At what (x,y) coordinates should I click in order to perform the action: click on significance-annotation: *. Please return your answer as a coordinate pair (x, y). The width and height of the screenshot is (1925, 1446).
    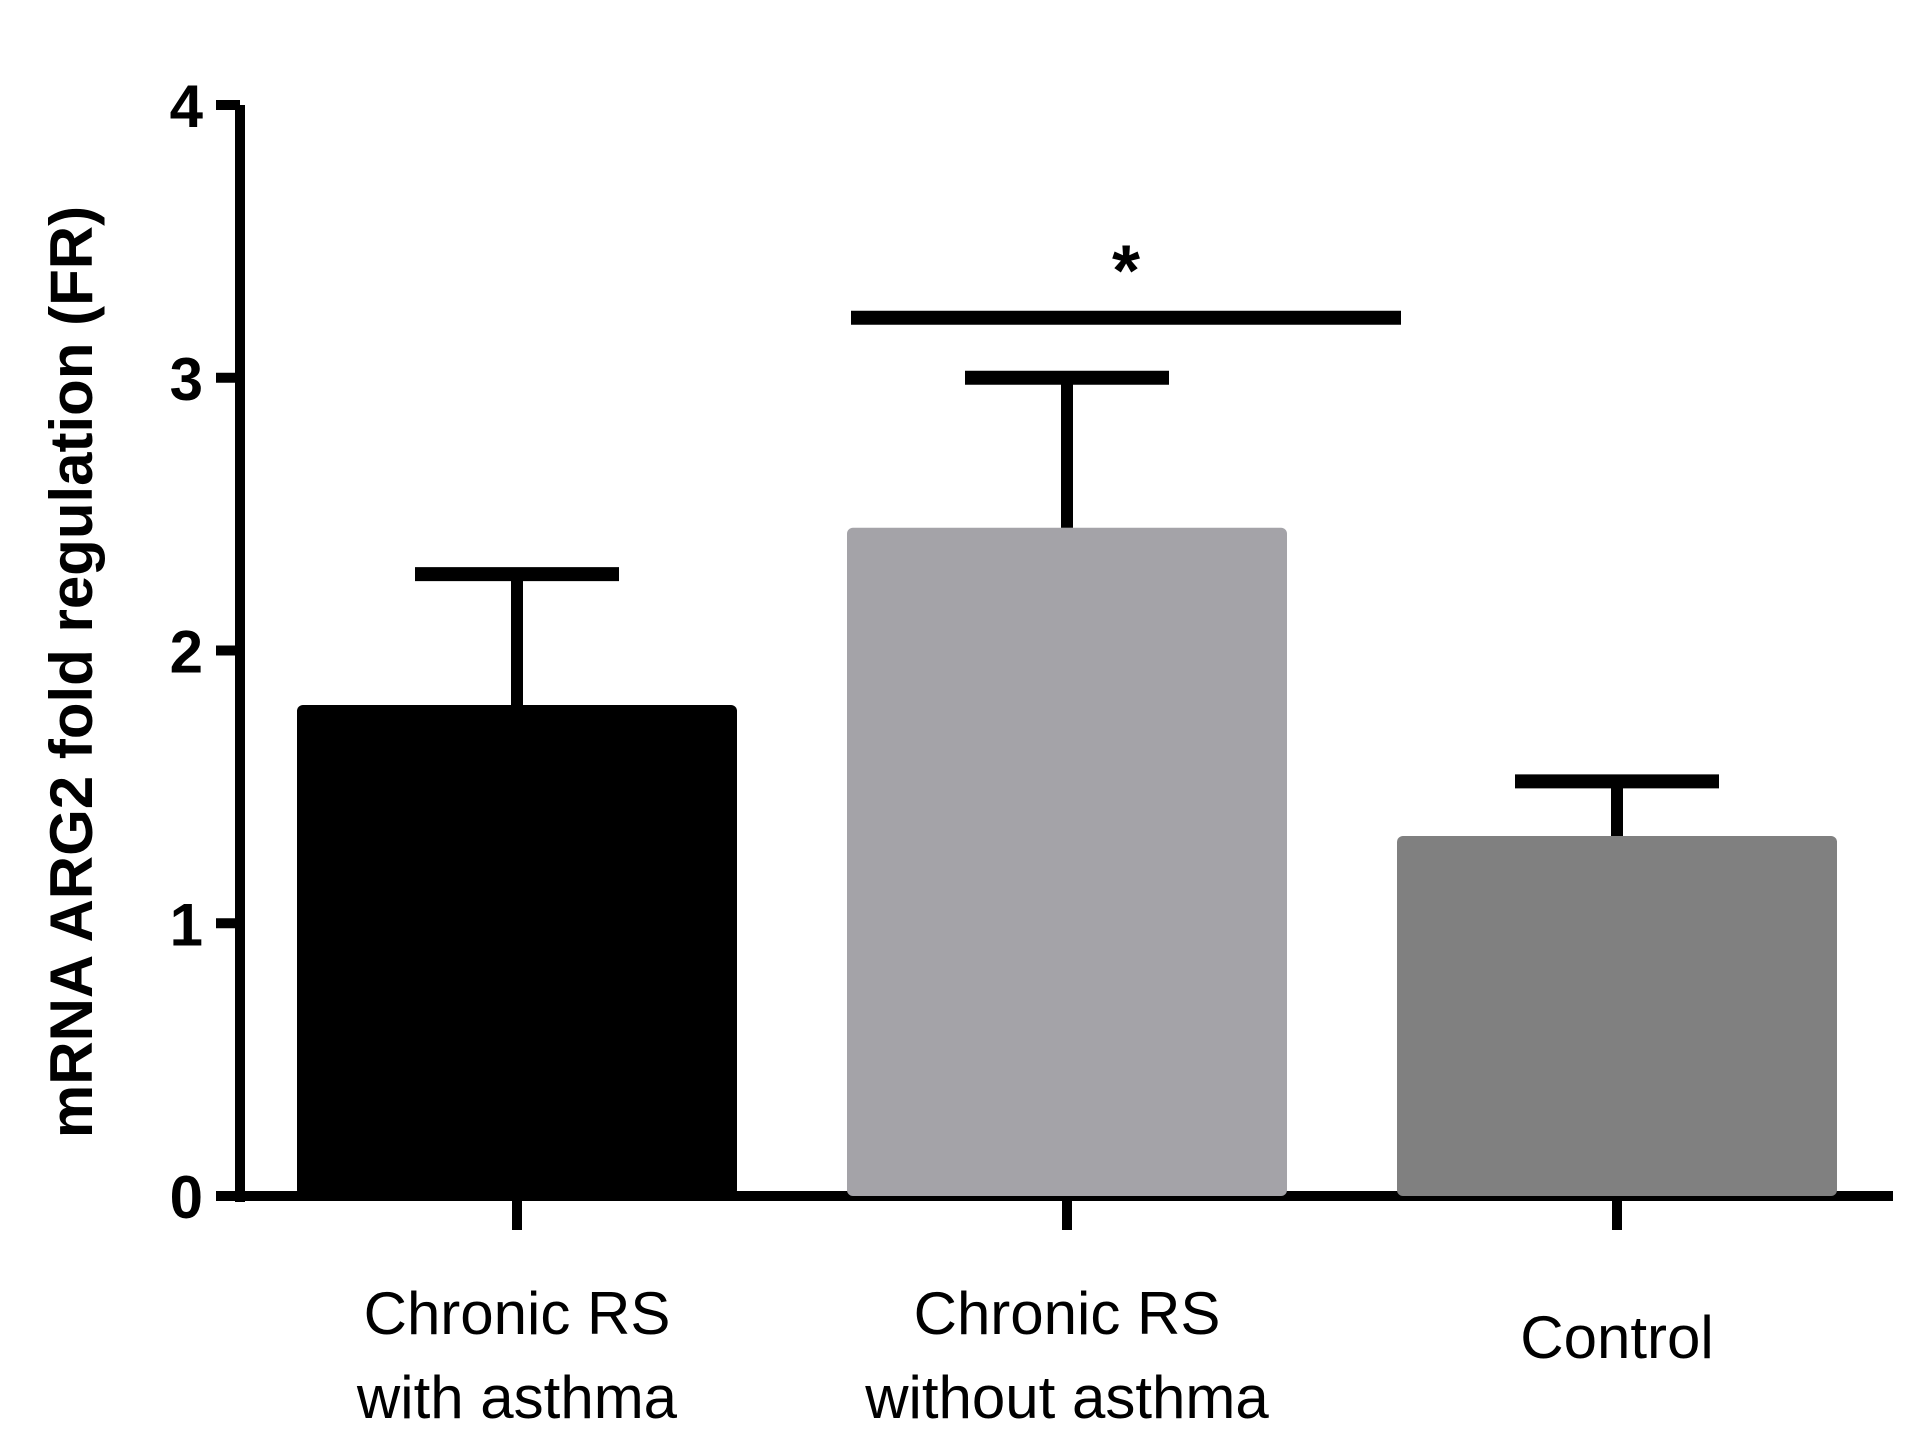
    Looking at the image, I should click on (1126, 278).